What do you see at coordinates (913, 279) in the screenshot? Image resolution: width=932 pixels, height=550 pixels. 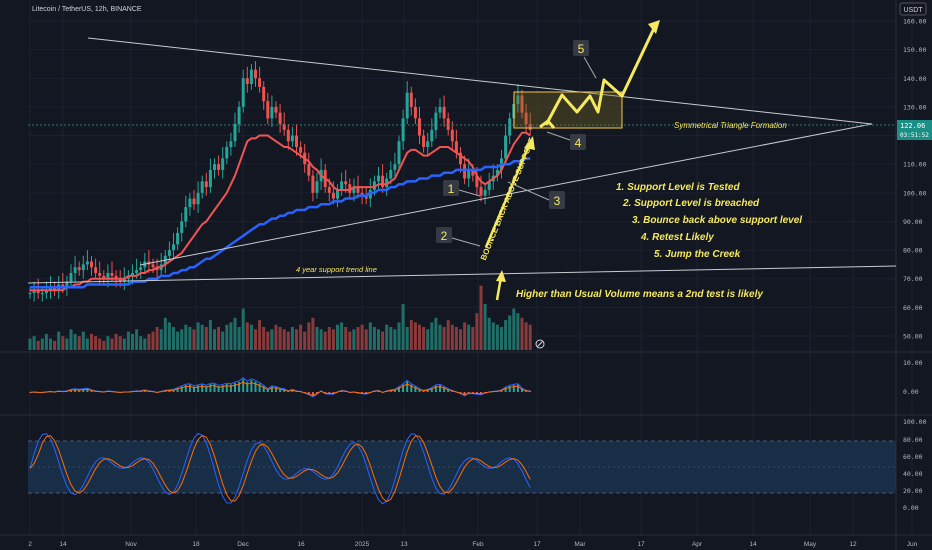 I see `price-tick-label: 70.00` at bounding box center [913, 279].